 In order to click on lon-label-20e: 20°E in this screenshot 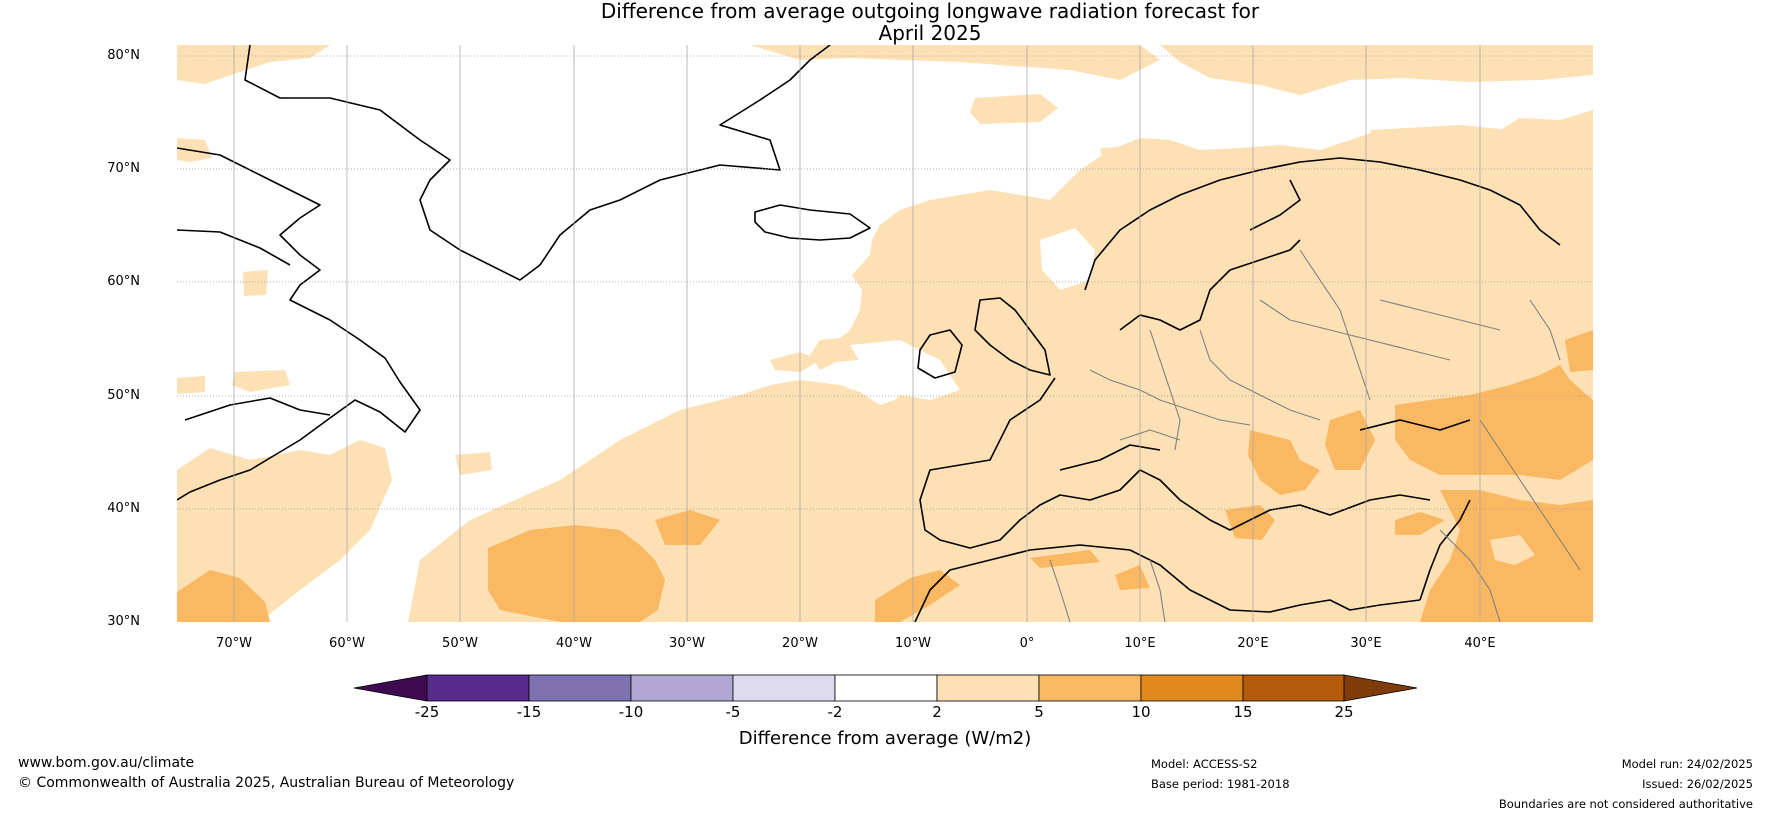, I will do `click(1253, 643)`.